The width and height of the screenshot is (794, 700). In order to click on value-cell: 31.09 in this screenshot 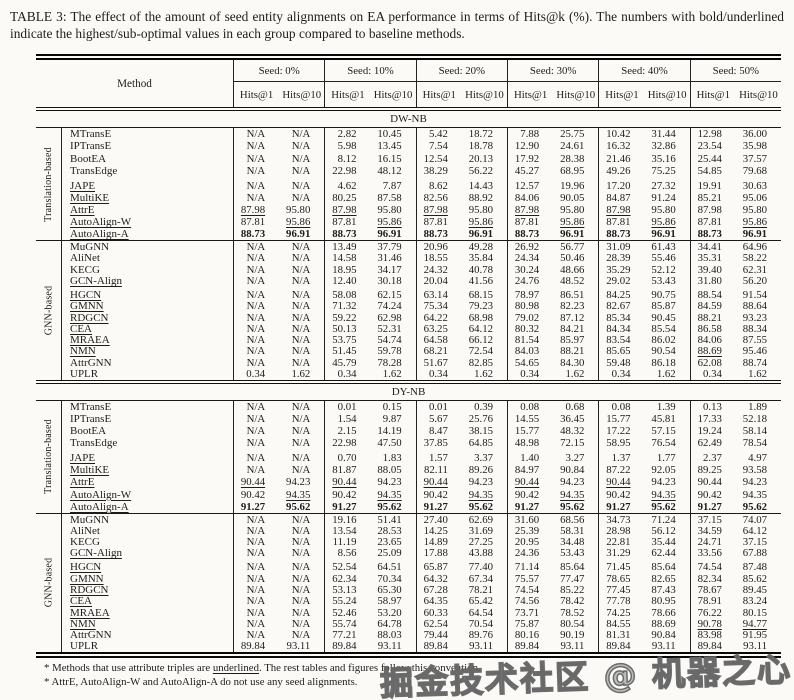, I will do `click(621, 247)`.